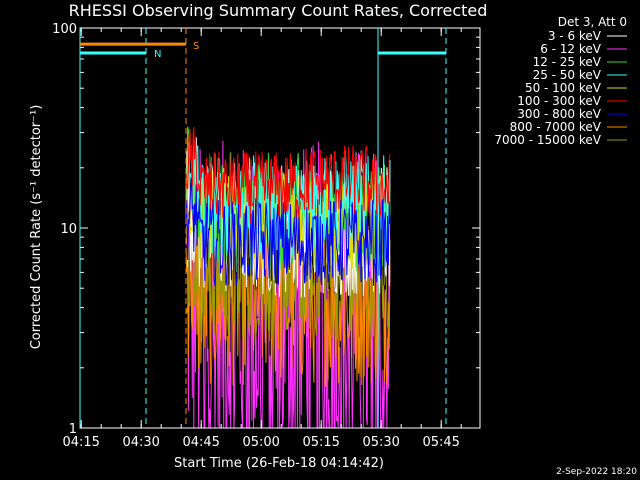 The width and height of the screenshot is (640, 480). Describe the element at coordinates (547, 140) in the screenshot. I see `legend-label-8: 7000 - 15000 keV` at that location.